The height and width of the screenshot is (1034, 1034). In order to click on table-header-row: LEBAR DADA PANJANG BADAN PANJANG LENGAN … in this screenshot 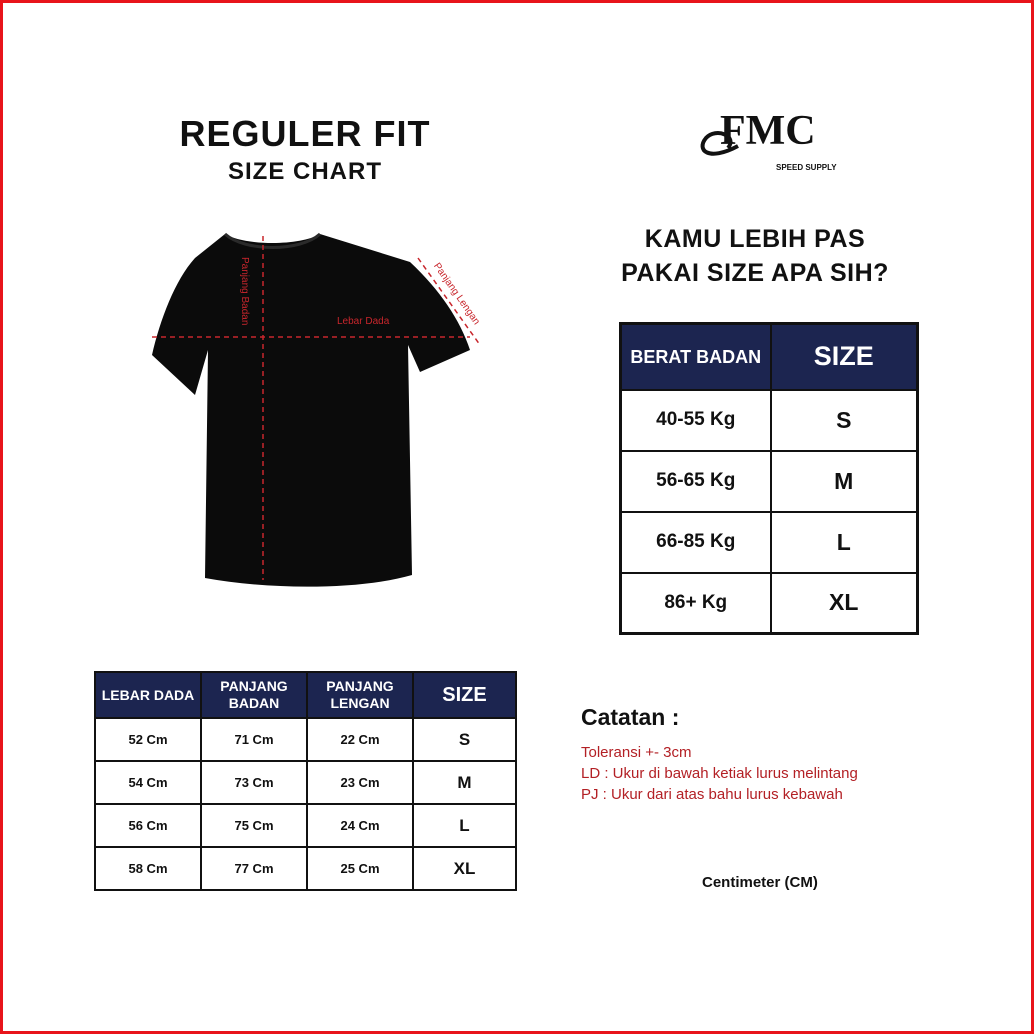, I will do `click(305, 695)`.